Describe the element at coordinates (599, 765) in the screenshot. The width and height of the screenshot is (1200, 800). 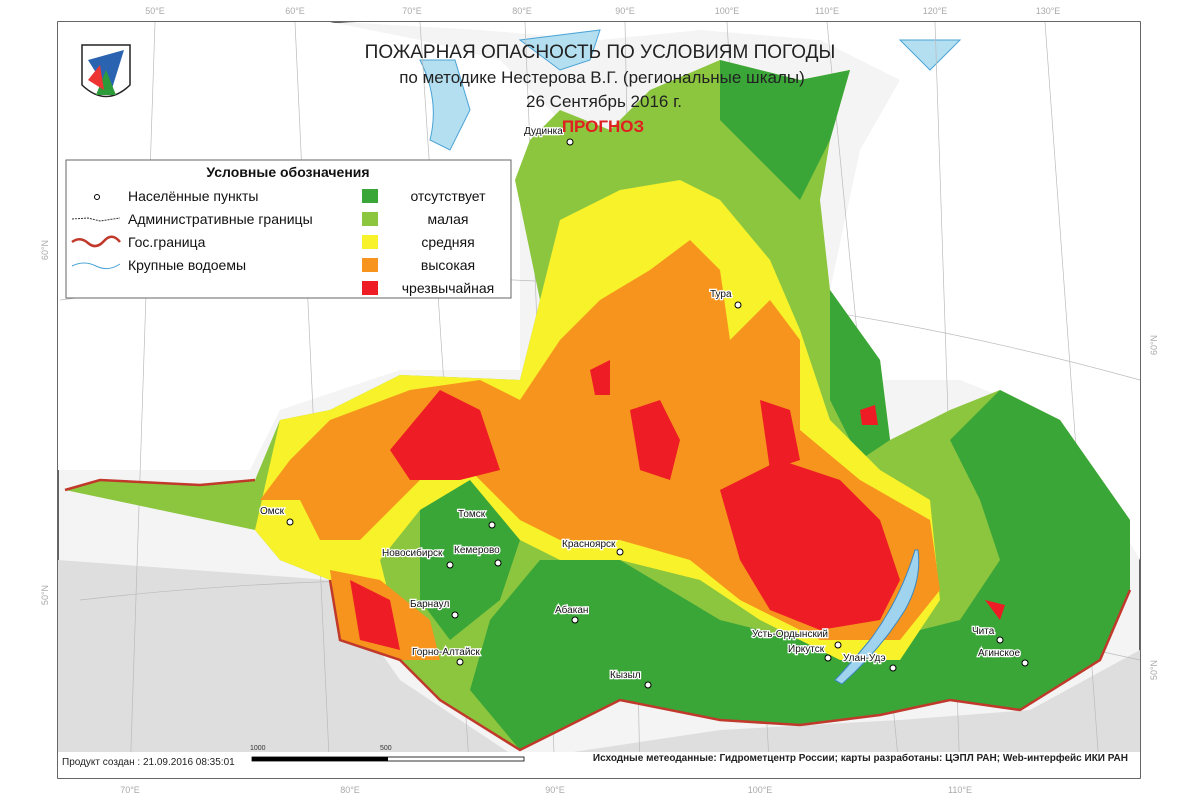
I see `footer-bg` at that location.